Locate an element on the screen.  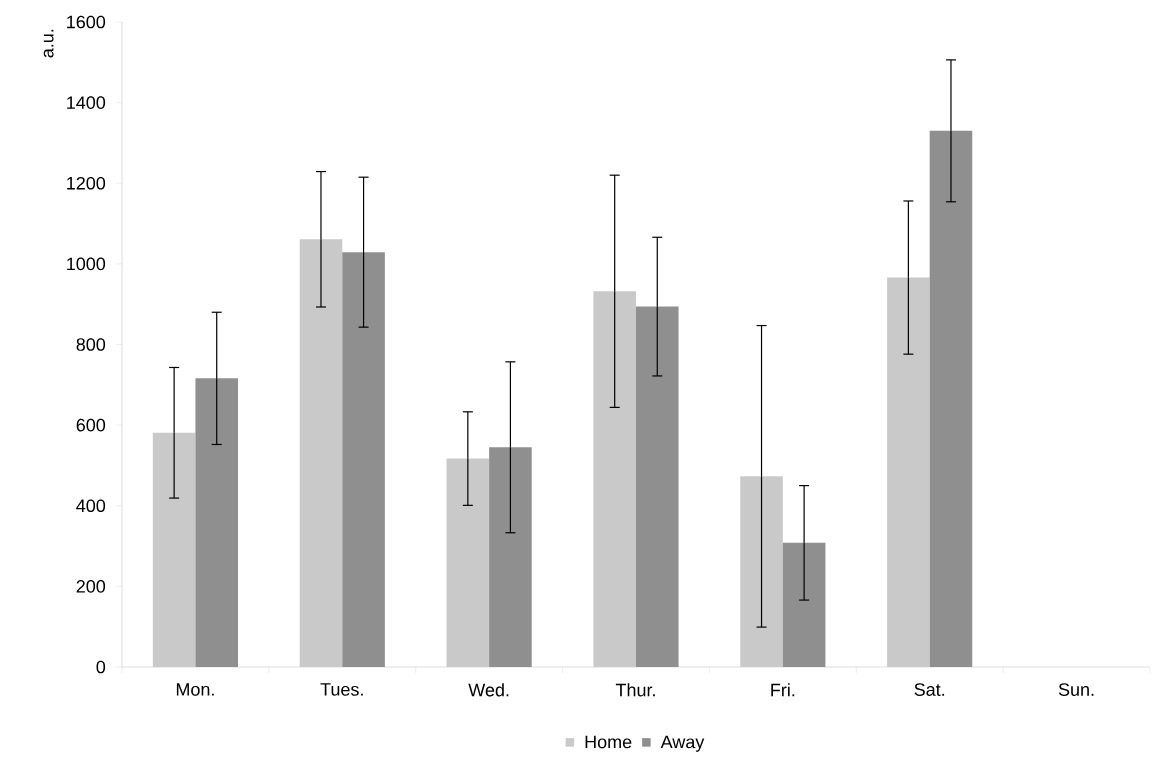
x-tick-label: Thur. is located at coordinates (635, 690).